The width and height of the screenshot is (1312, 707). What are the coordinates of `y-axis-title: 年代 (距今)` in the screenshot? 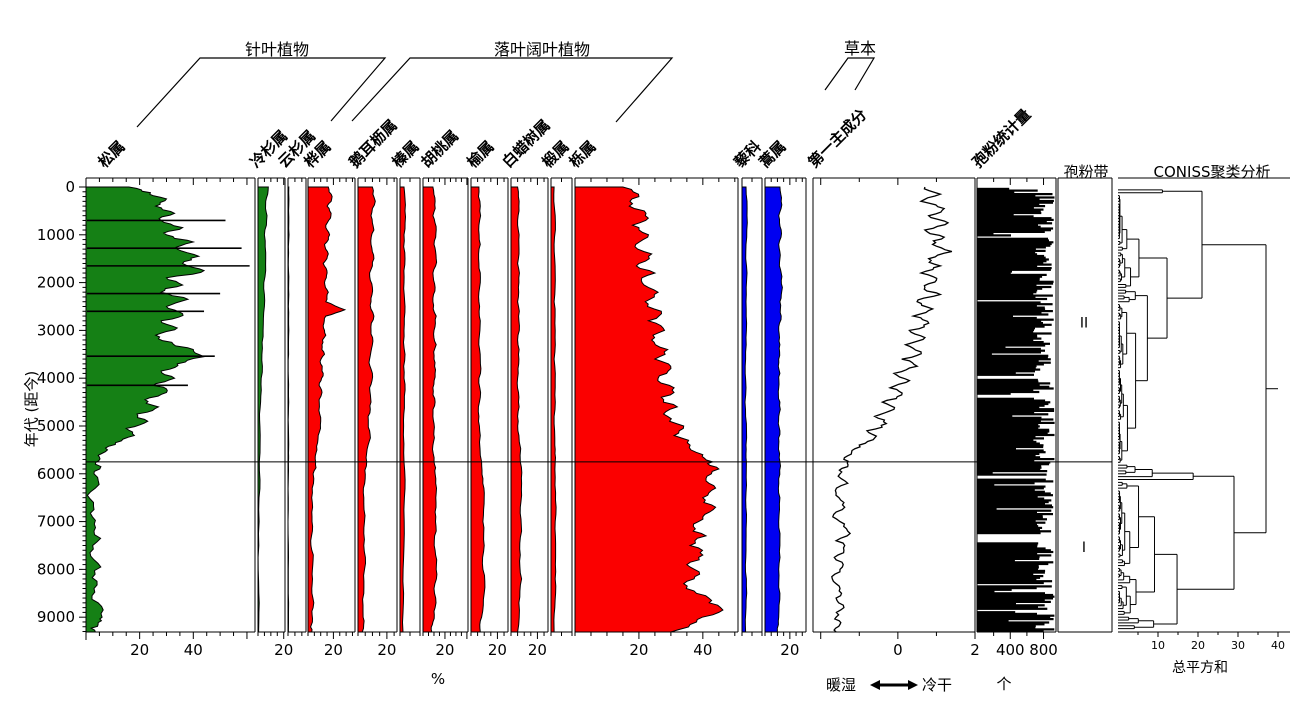 It's located at (31, 409).